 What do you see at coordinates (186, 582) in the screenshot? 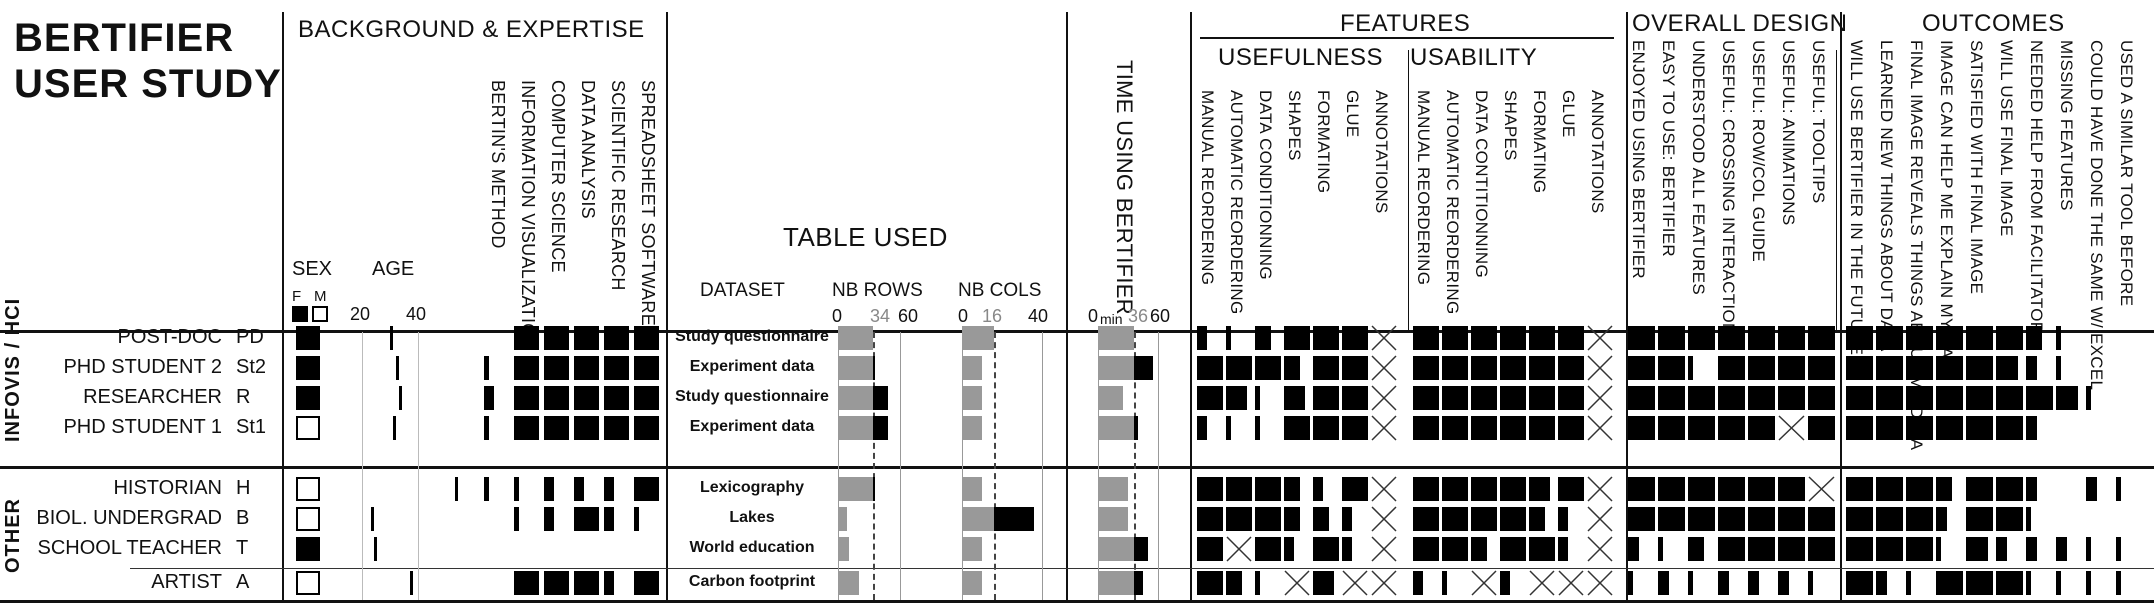
I see `participant-label: ARTIST` at bounding box center [186, 582].